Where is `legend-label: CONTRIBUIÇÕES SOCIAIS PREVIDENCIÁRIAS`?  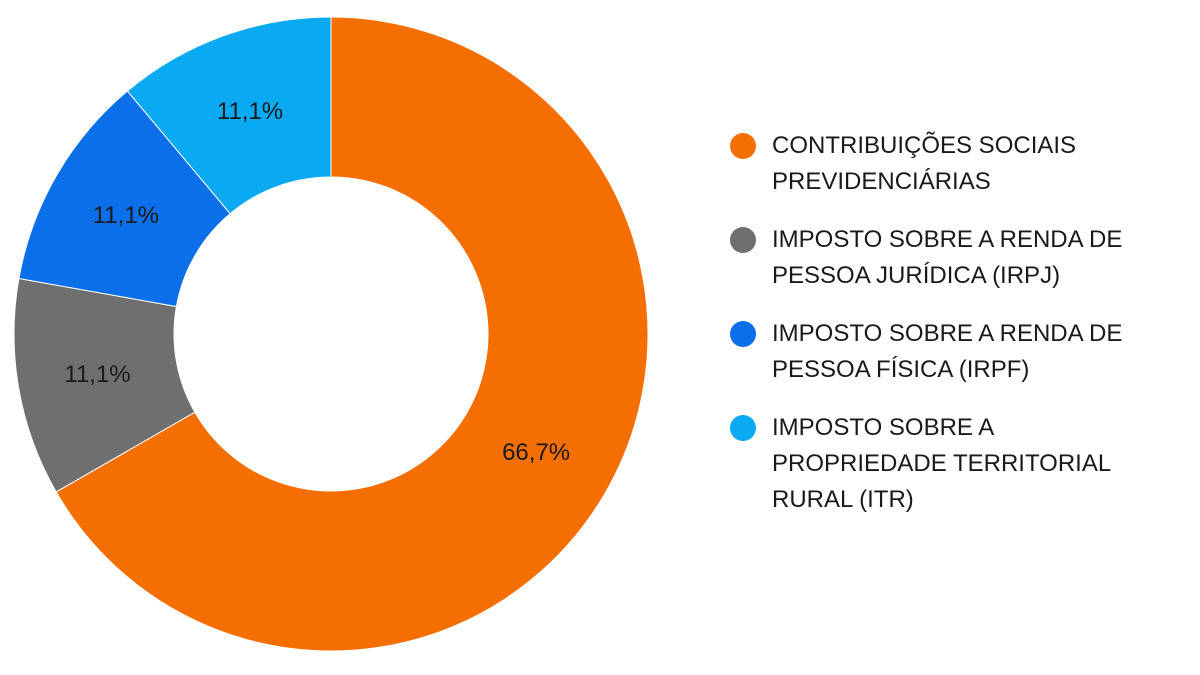
legend-label: CONTRIBUIÇÕES SOCIAIS PREVIDENCIÁRIAS is located at coordinates (924, 163).